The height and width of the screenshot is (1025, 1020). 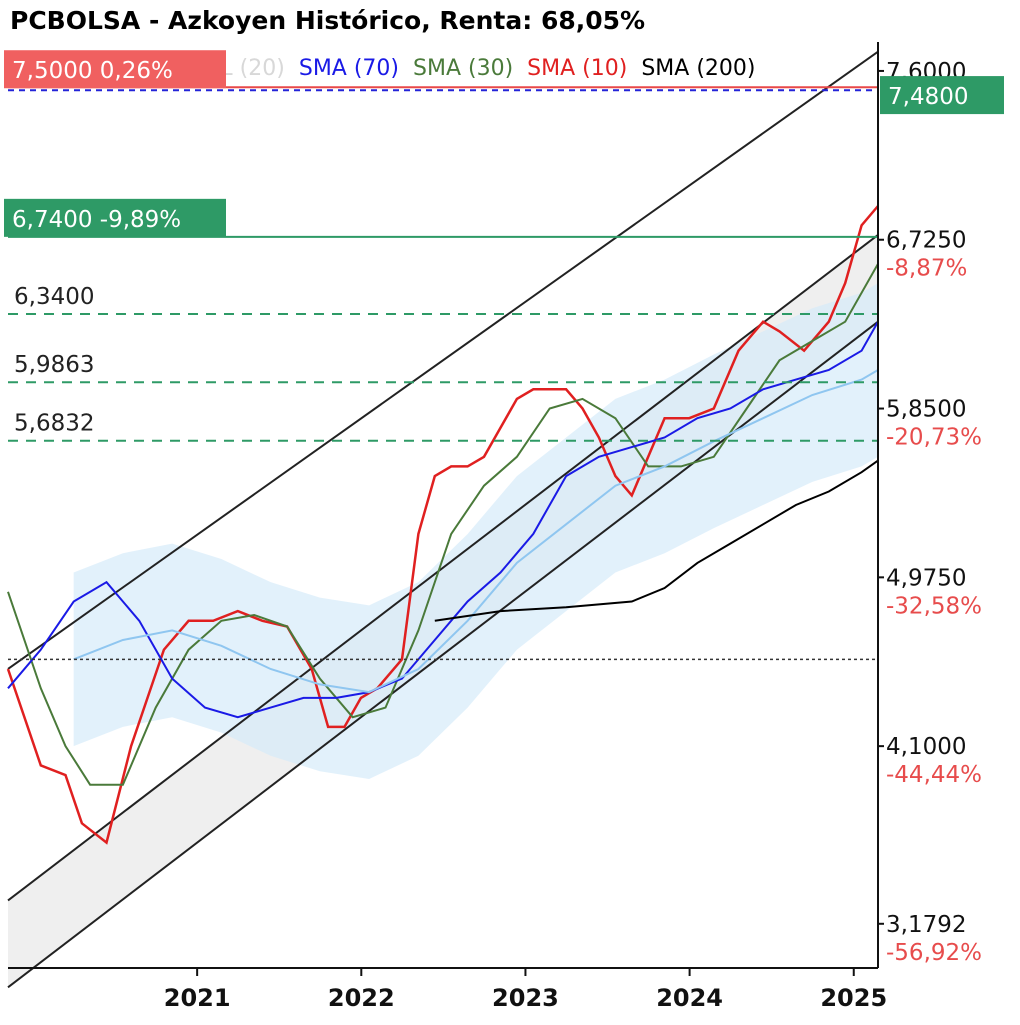 What do you see at coordinates (361, 998) in the screenshot?
I see `x-tick-label-1: 2022` at bounding box center [361, 998].